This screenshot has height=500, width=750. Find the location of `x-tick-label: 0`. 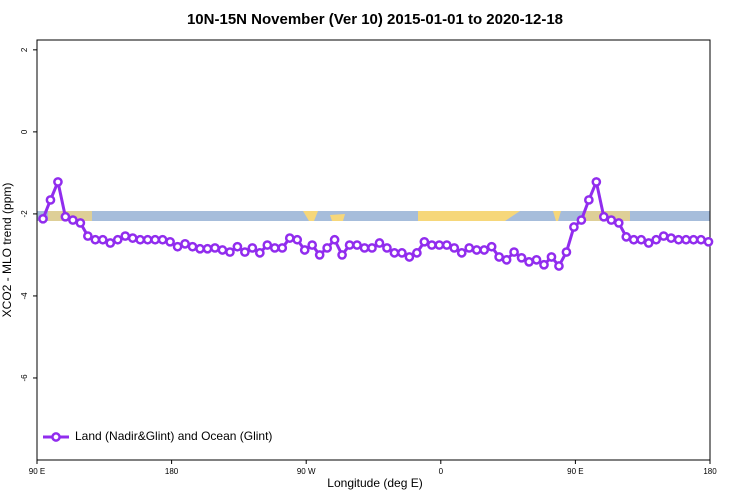

x-tick-label: 0 is located at coordinates (441, 471).